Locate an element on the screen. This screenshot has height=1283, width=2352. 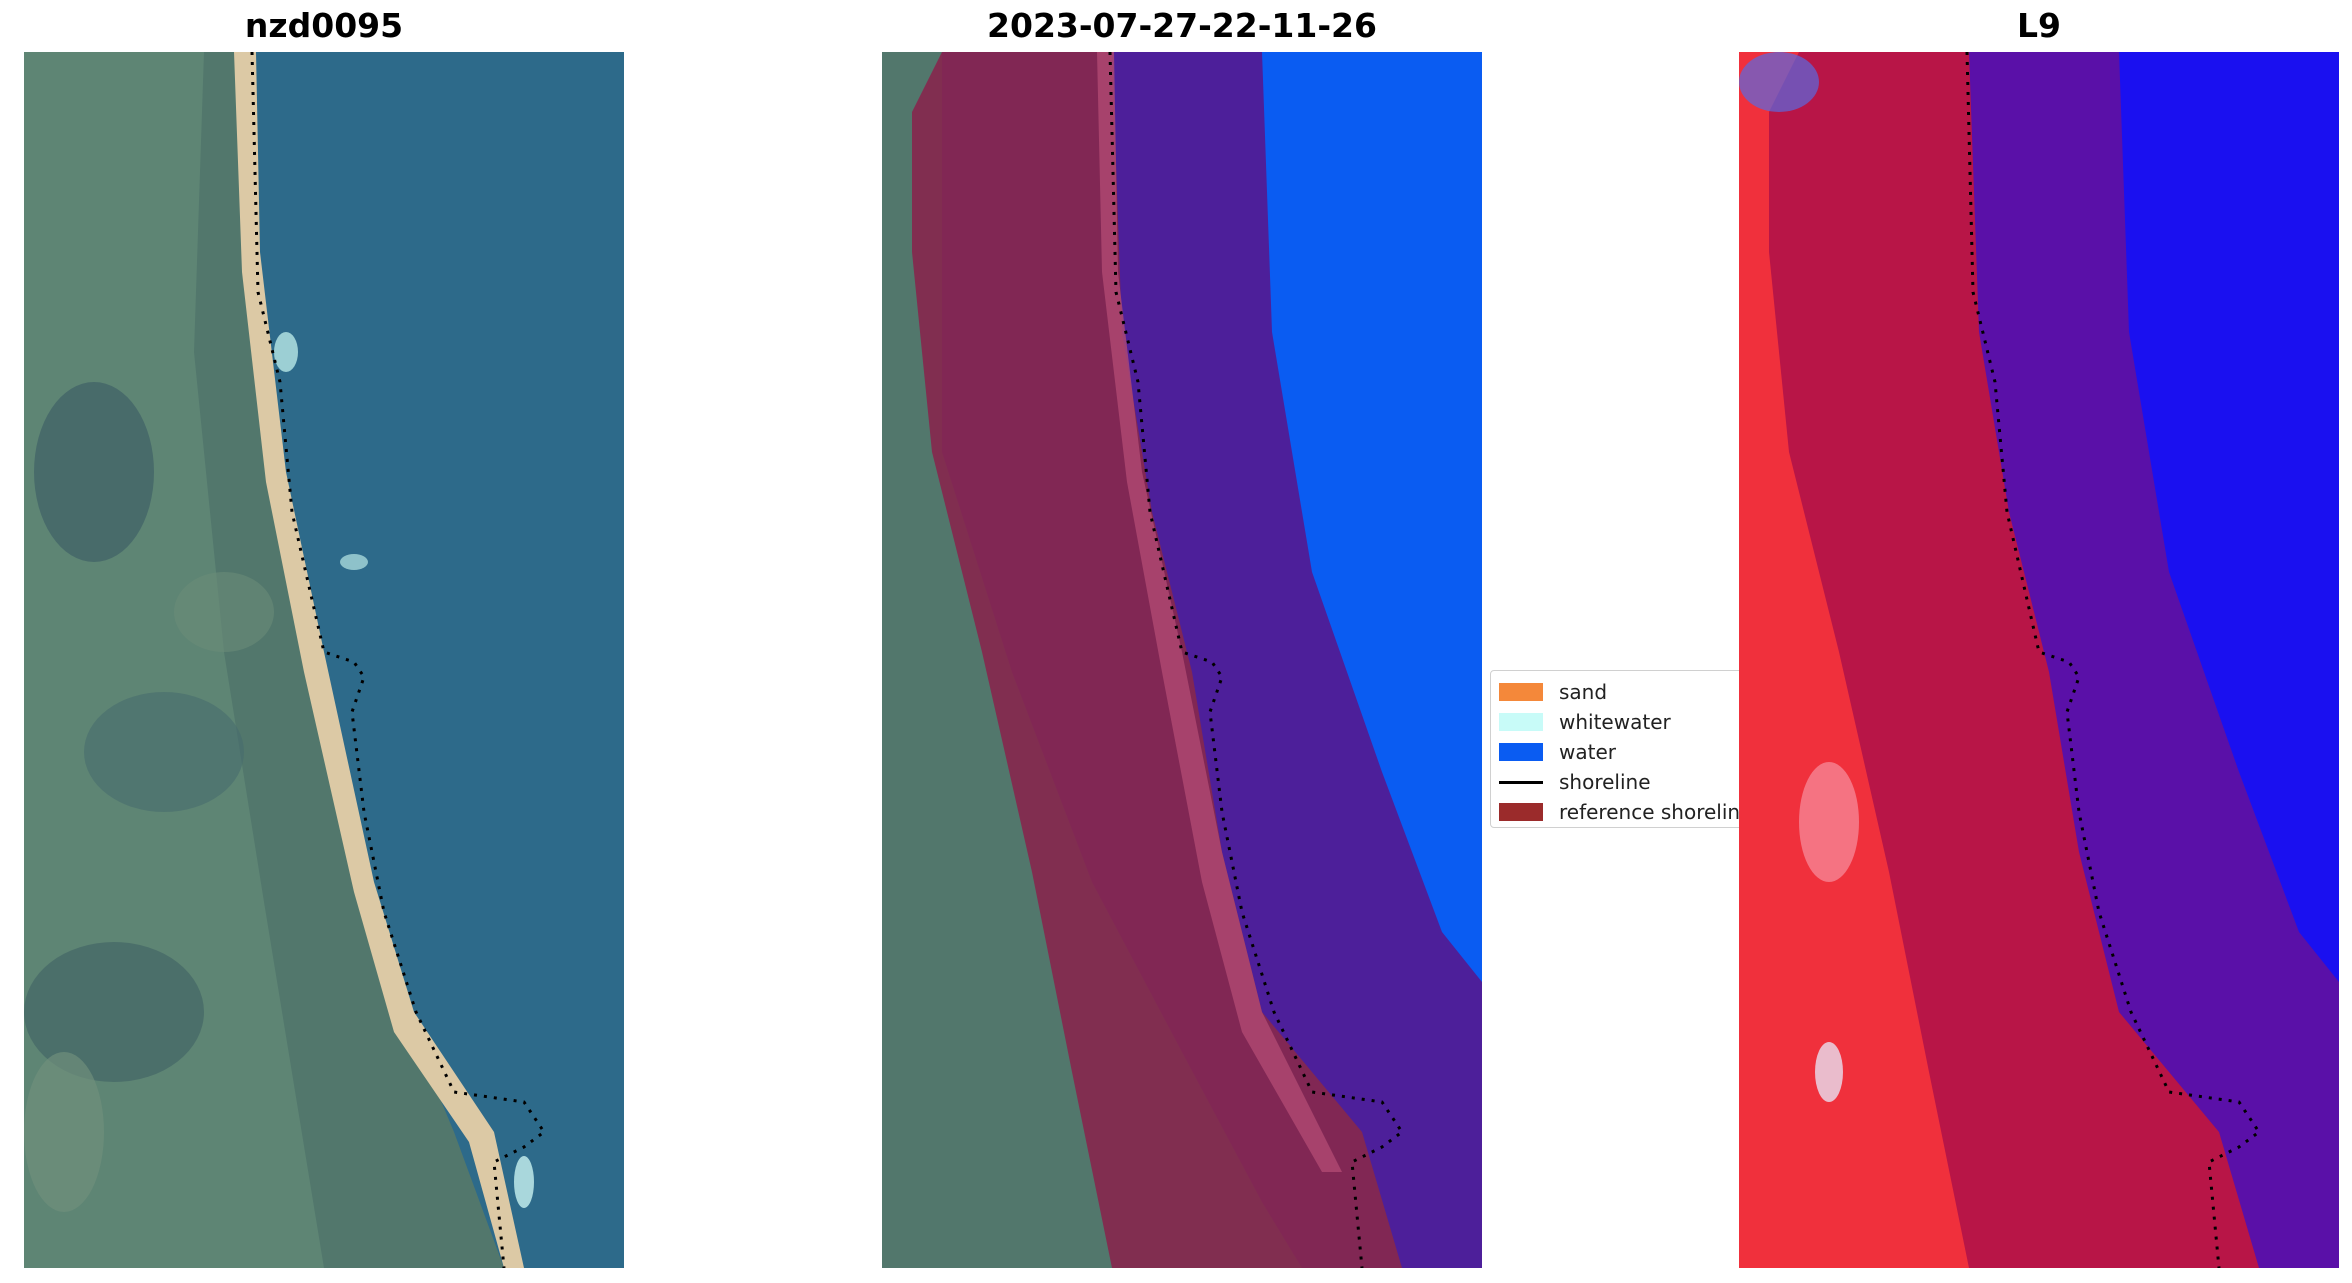
legend-label-water: water is located at coordinates (1587, 752).